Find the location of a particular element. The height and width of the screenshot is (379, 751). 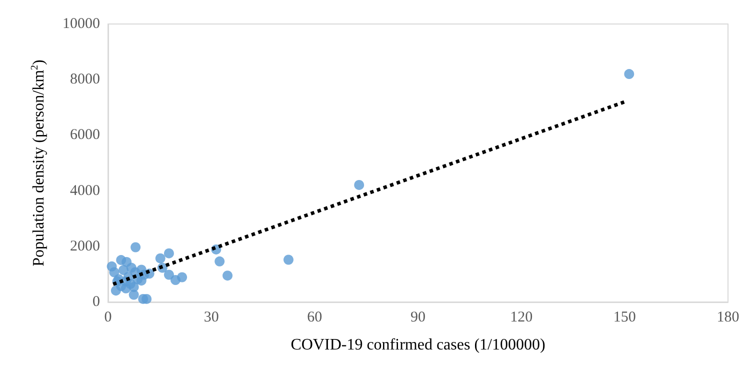

y-tick-label: 4000 is located at coordinates (85, 190).